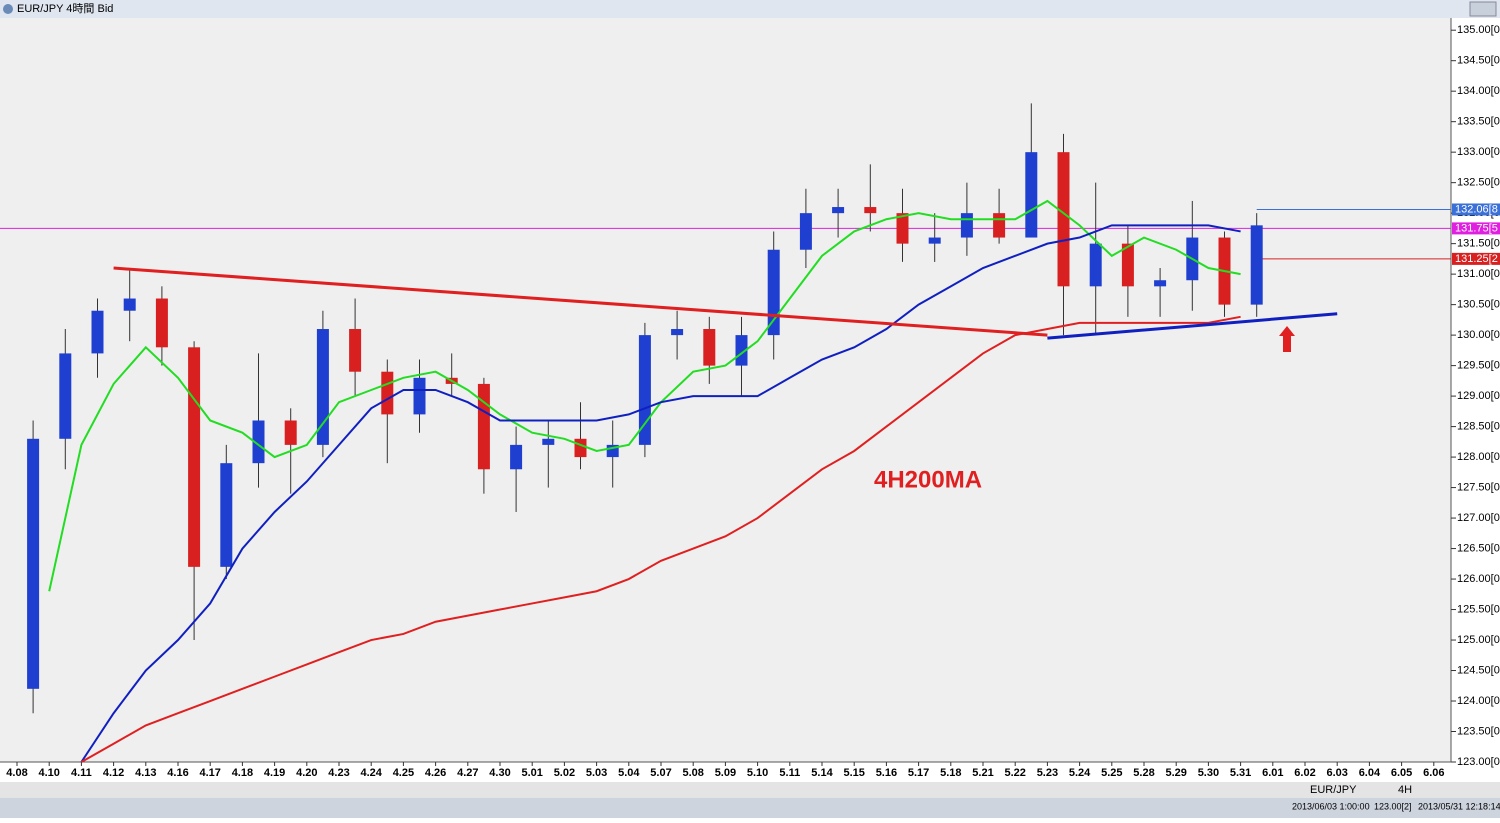  What do you see at coordinates (750, 790) in the screenshot?
I see `scrollbar` at bounding box center [750, 790].